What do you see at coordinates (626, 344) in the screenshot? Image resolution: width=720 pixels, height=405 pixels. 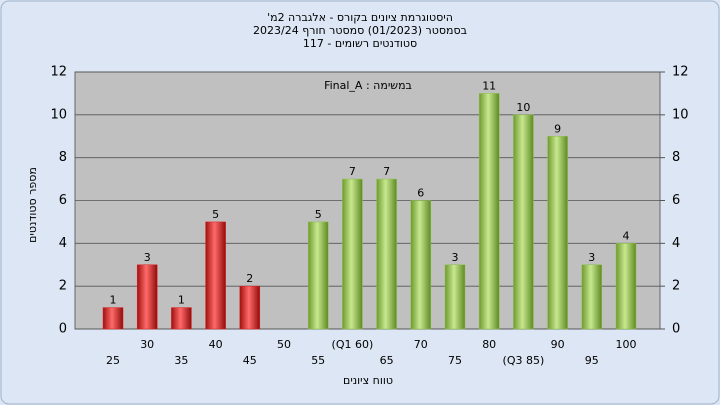 I see `x-tick-label: 100` at bounding box center [626, 344].